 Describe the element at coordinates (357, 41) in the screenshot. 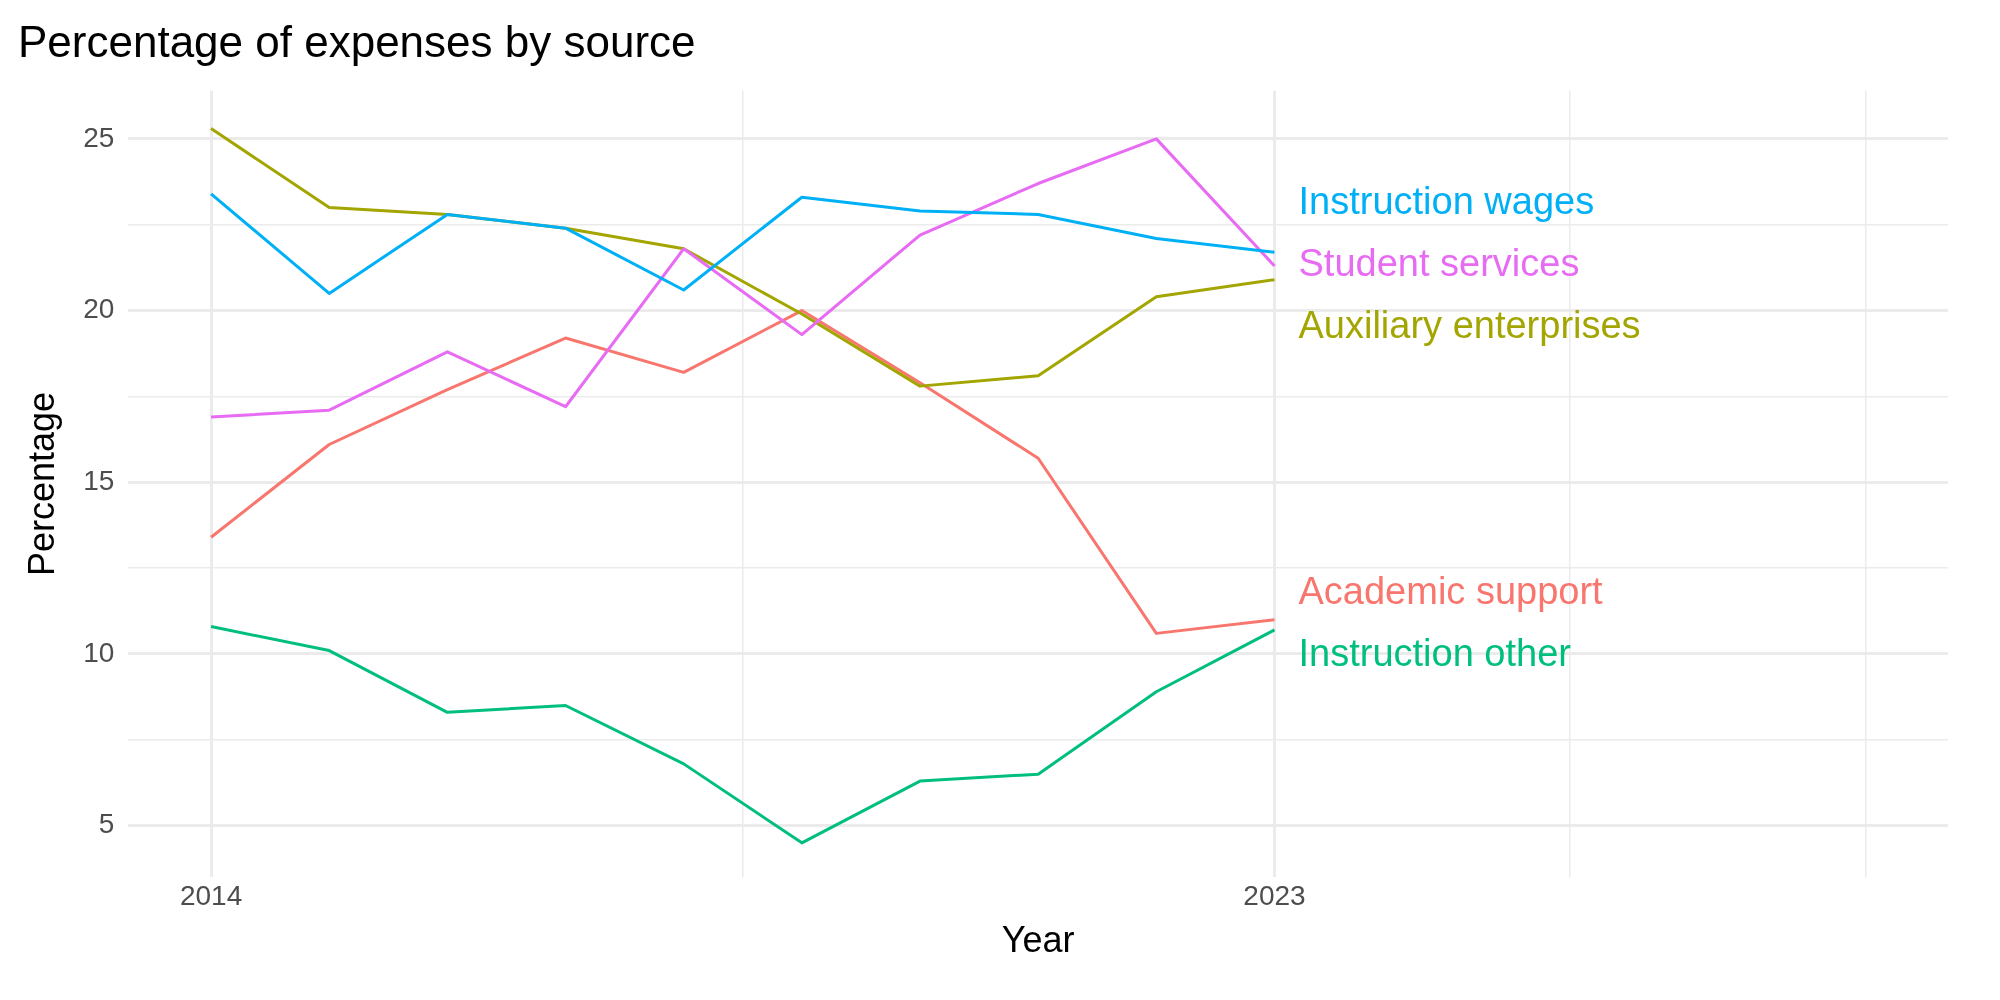

I see `chart-title: Percentage of expenses by source` at that location.